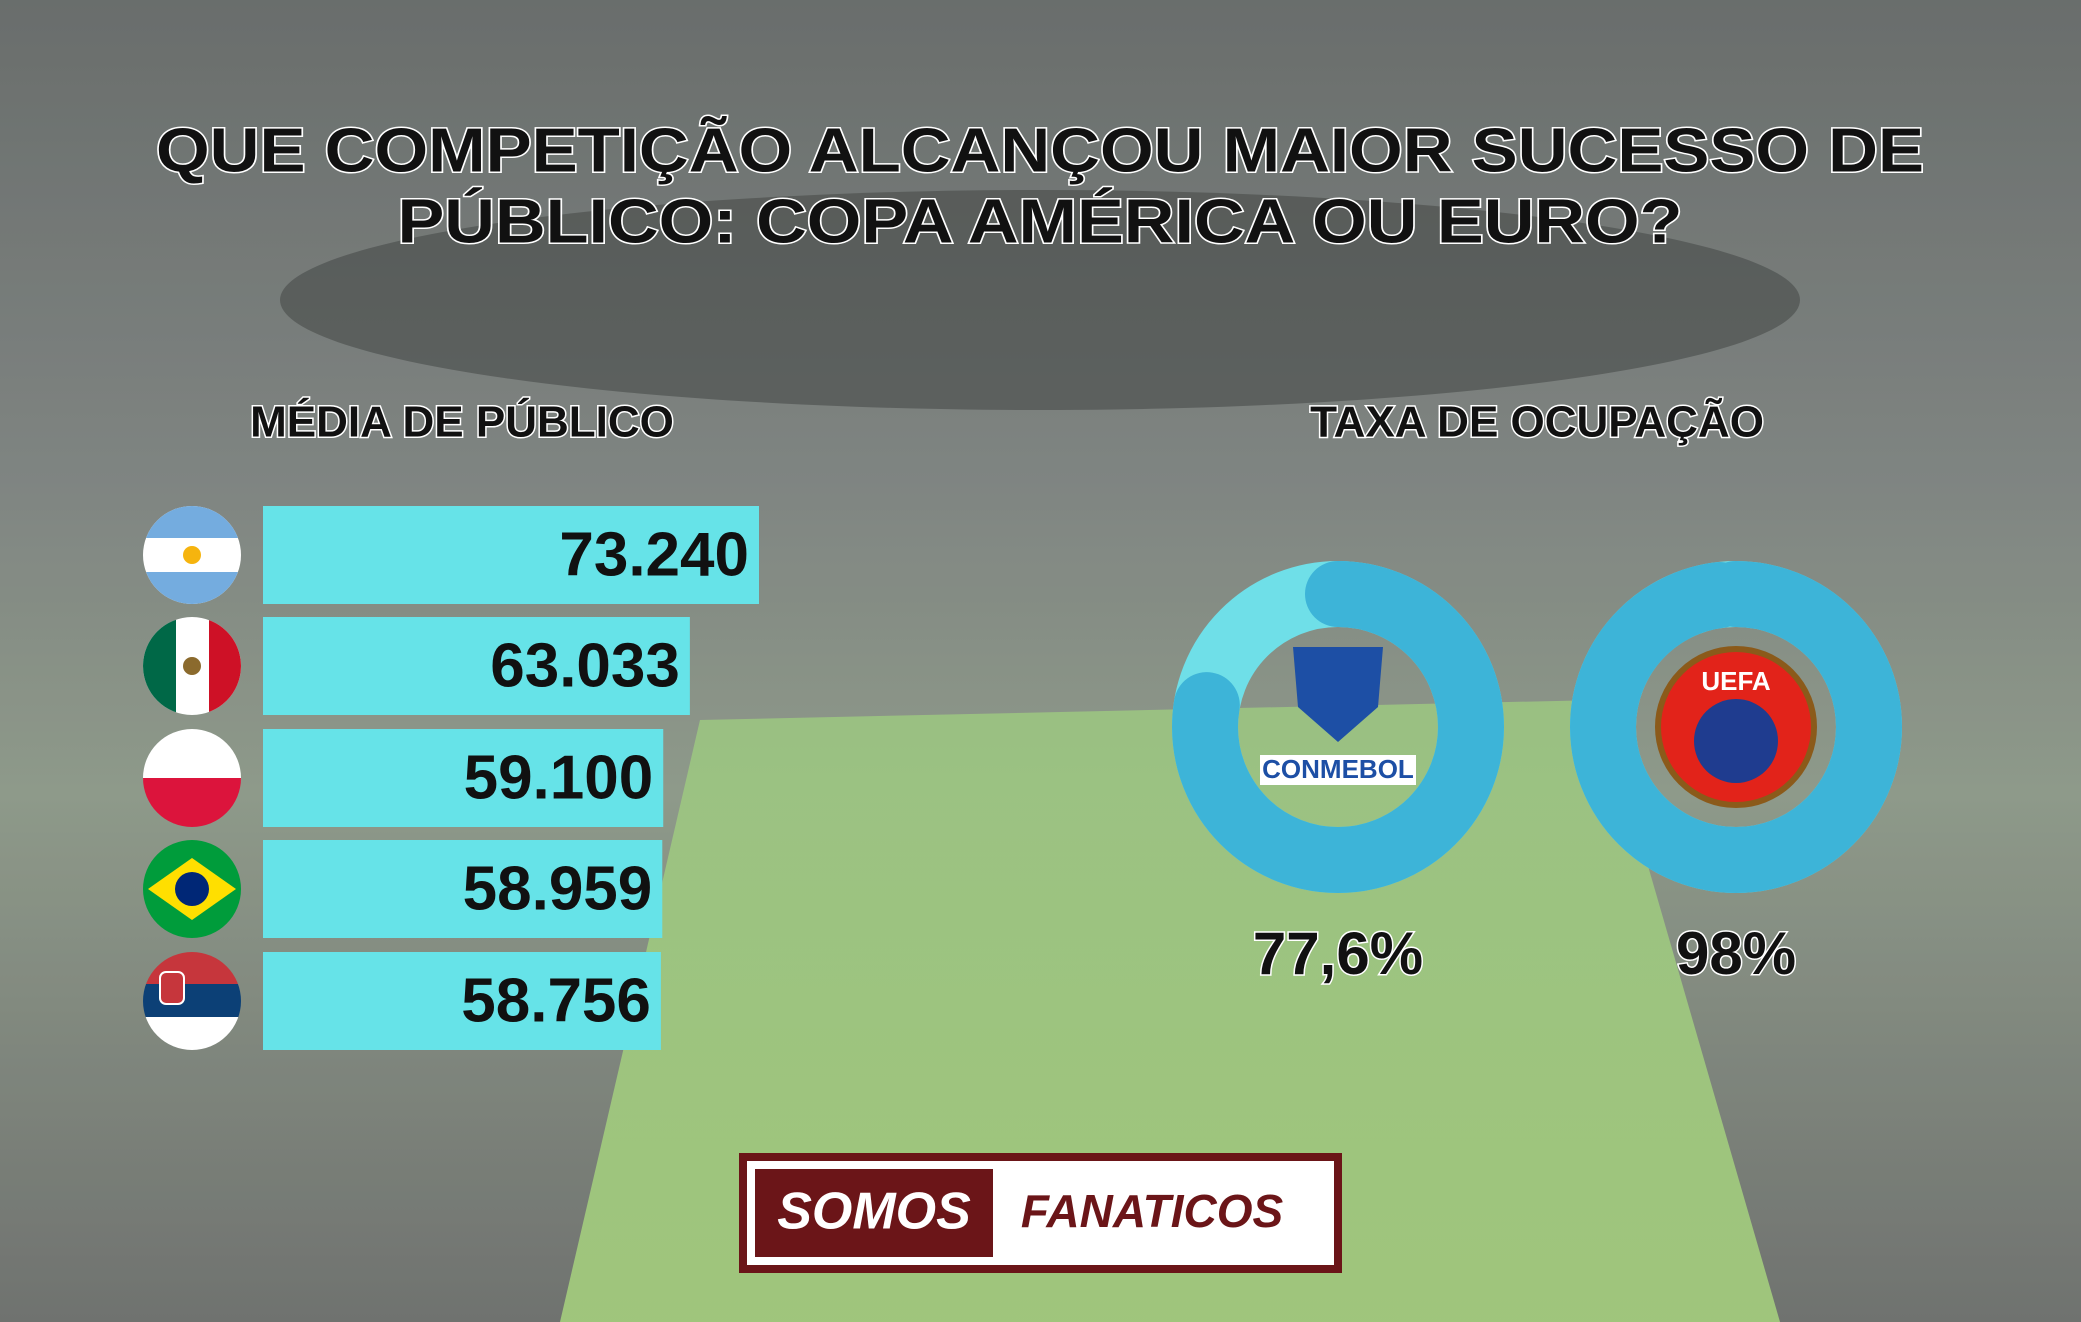 Image resolution: width=2081 pixels, height=1322 pixels. What do you see at coordinates (654, 554) in the screenshot?
I see `value-label: 73.240` at bounding box center [654, 554].